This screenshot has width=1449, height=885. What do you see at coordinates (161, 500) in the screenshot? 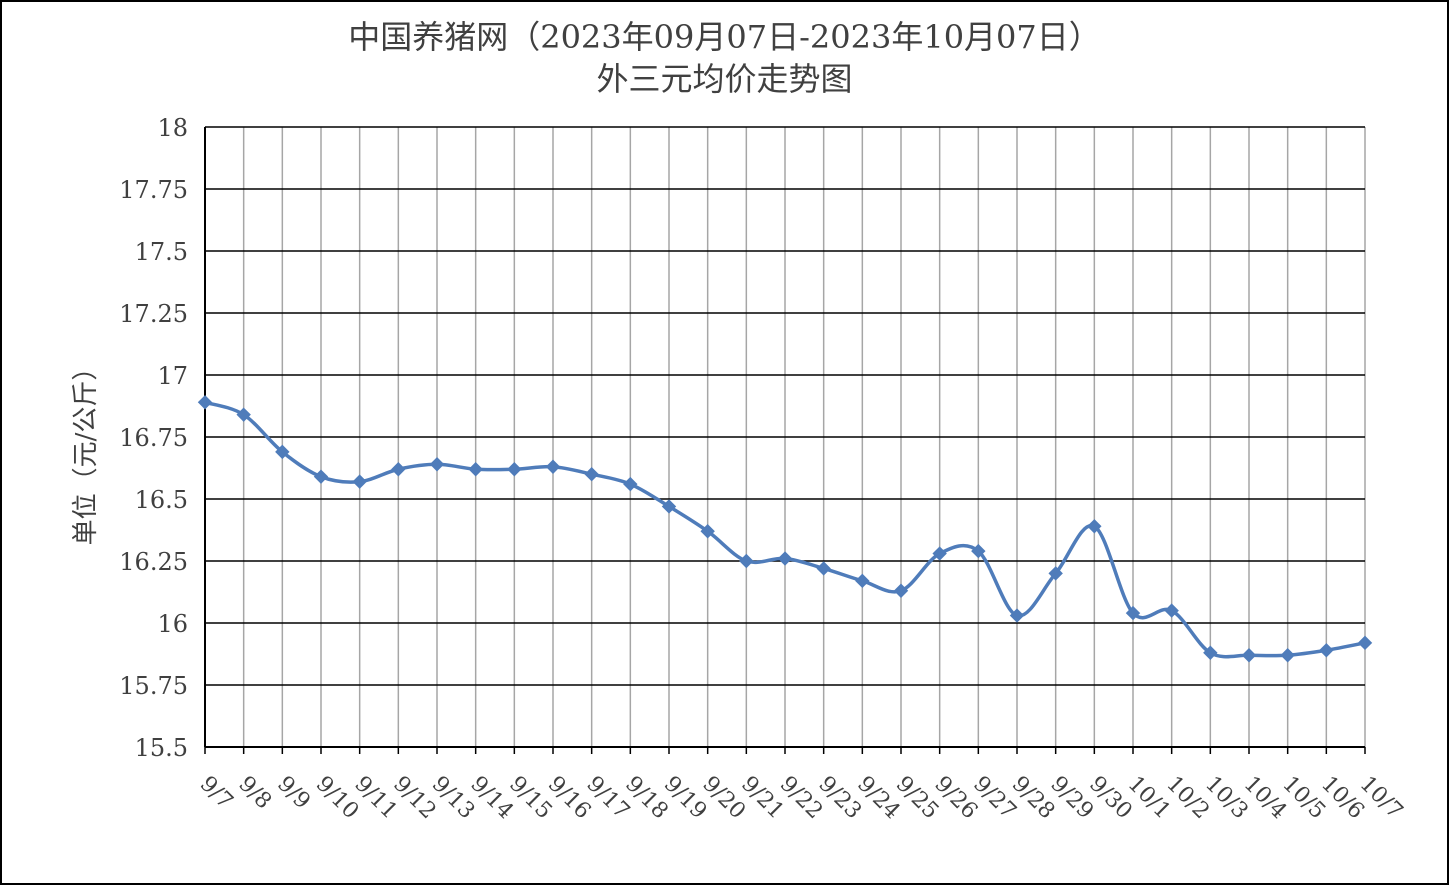
I see `y-tick-label: 16.5` at bounding box center [161, 500].